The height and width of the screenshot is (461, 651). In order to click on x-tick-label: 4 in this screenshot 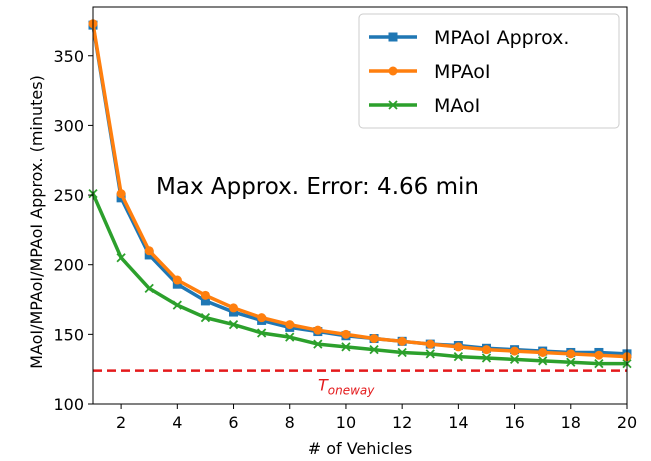, I will do `click(177, 422)`.